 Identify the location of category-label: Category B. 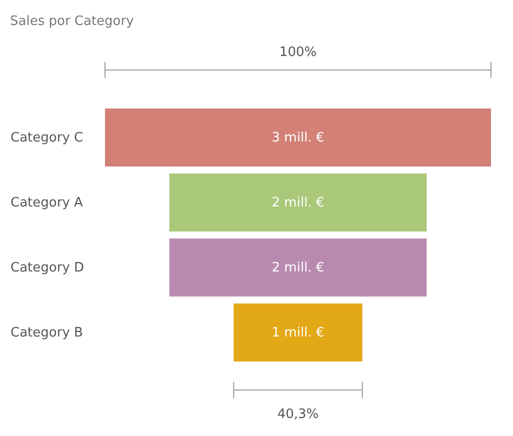
(46, 333).